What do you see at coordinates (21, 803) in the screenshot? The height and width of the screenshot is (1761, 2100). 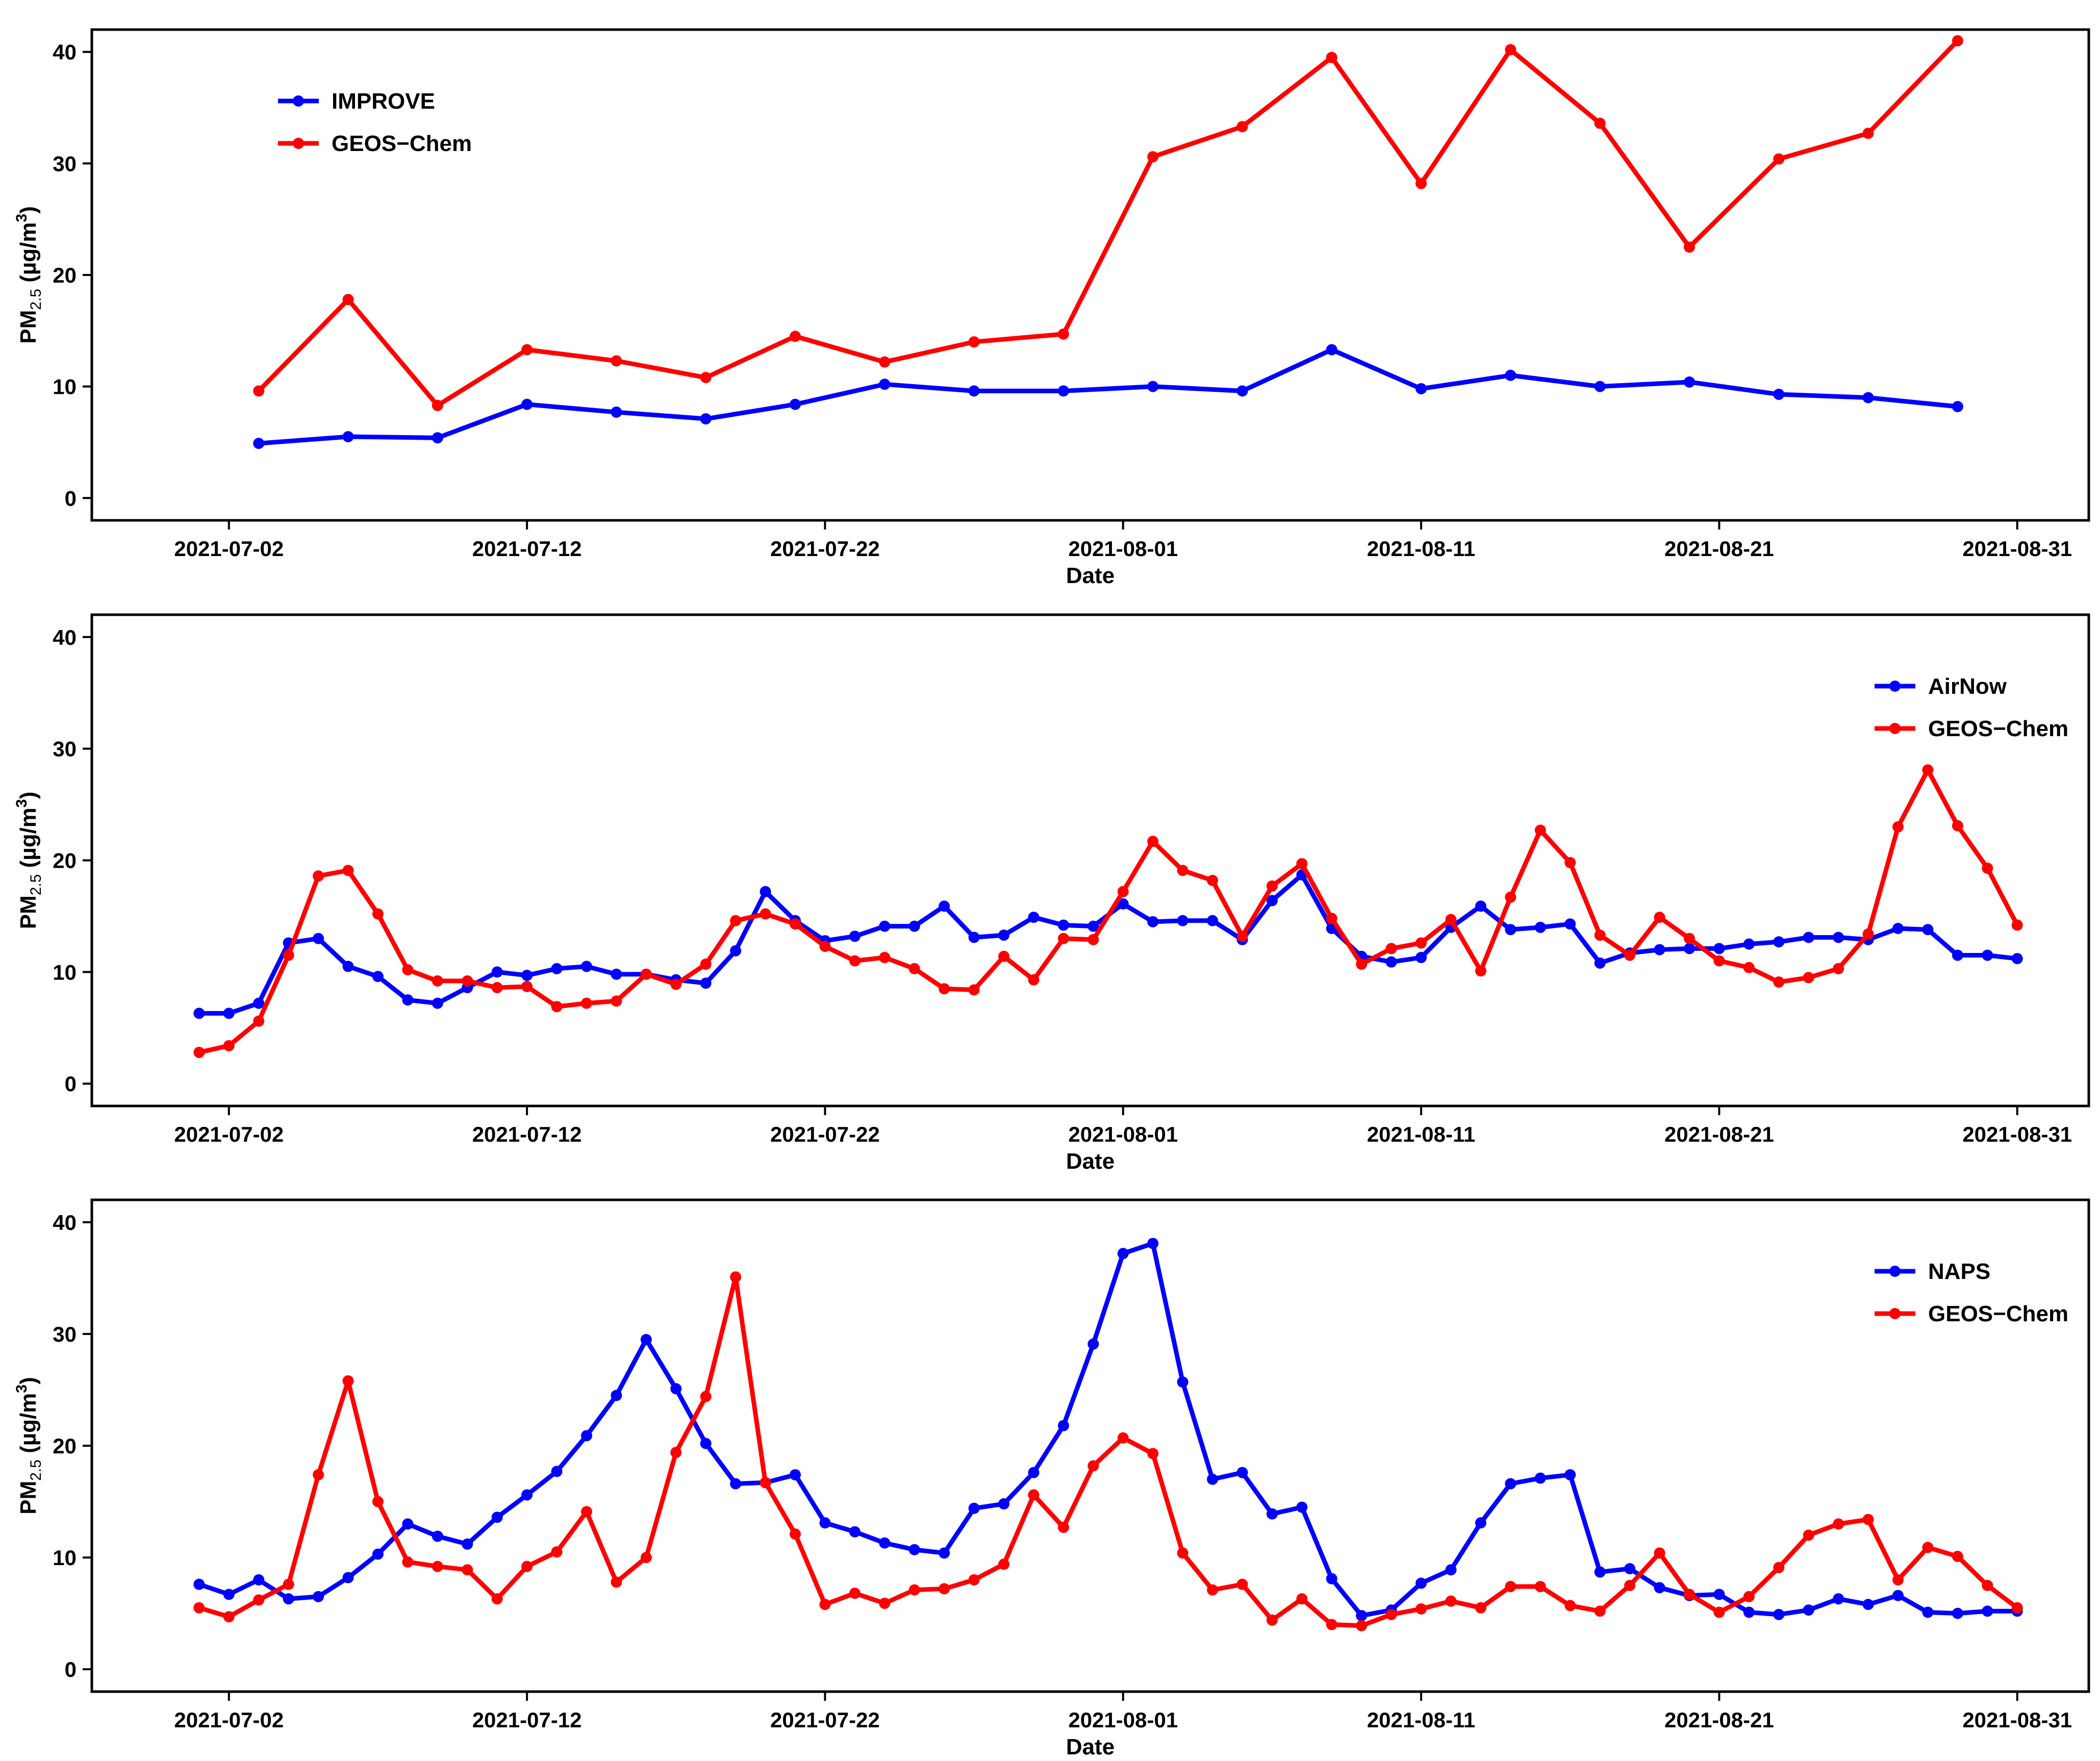 I see `y-axis-label-unit-sup: 3` at bounding box center [21, 803].